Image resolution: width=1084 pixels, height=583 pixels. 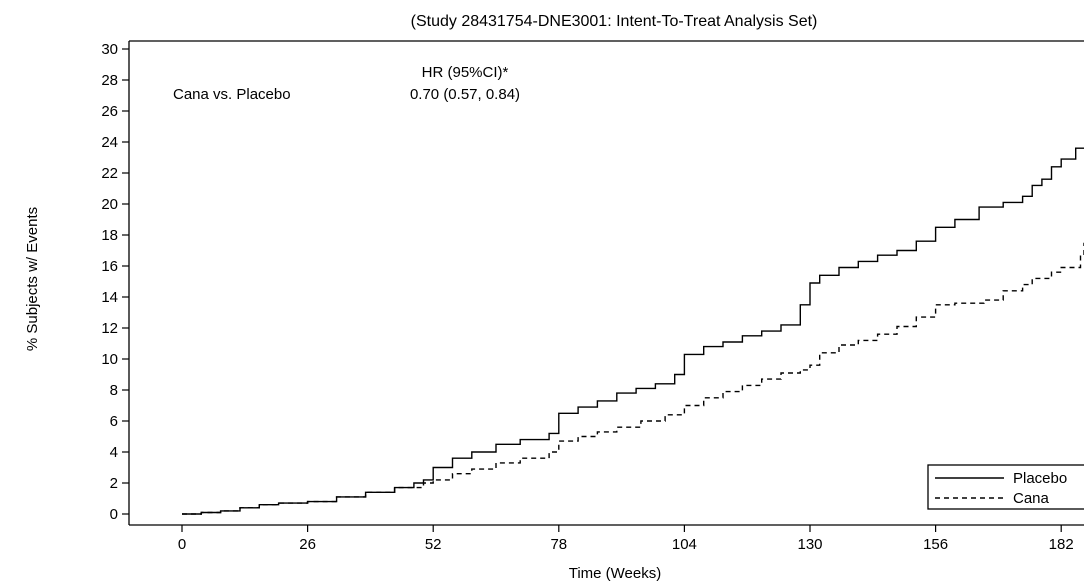 I want to click on legend-label-placebo: Placebo, so click(x=1040, y=478).